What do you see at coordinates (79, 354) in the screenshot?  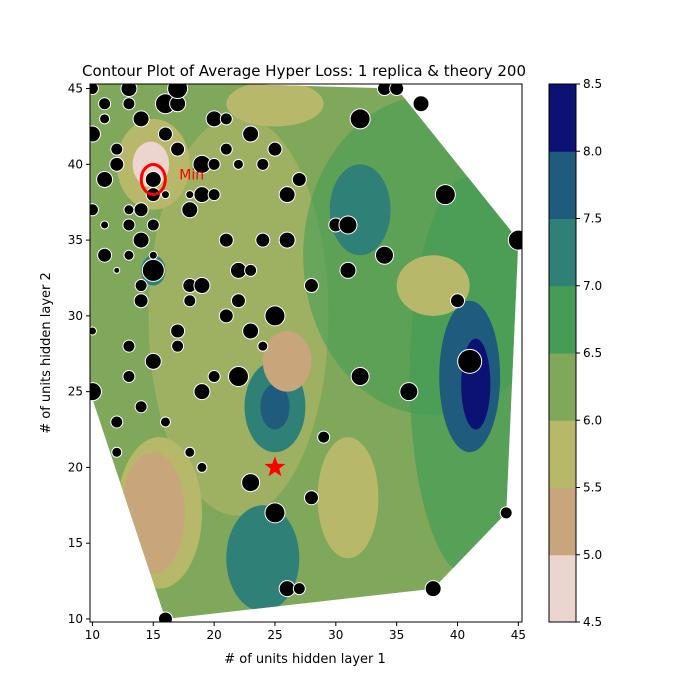 I see `y-axis: 10 15 20 25 30 35 40 45` at bounding box center [79, 354].